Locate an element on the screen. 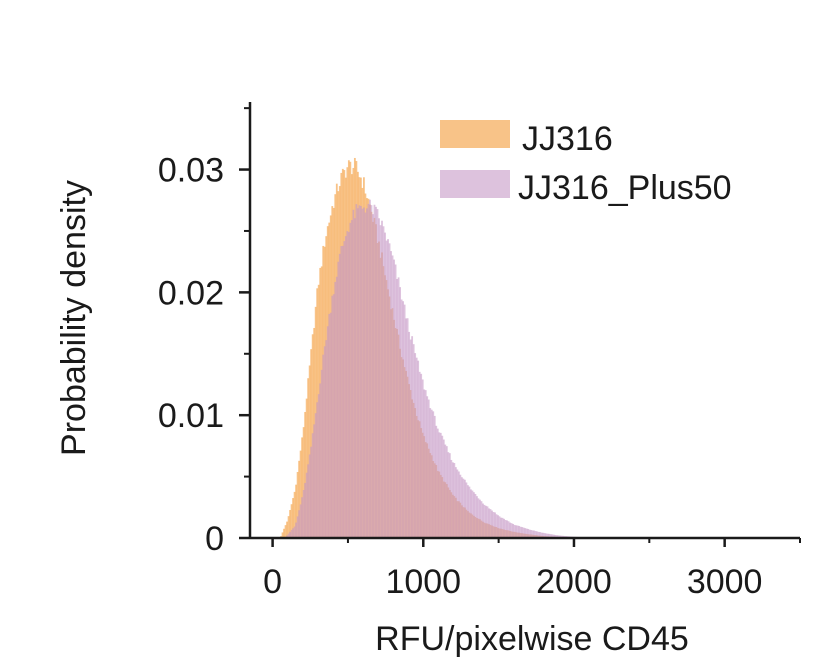 The height and width of the screenshot is (666, 821). x-tick-label: 3000 is located at coordinates (725, 582).